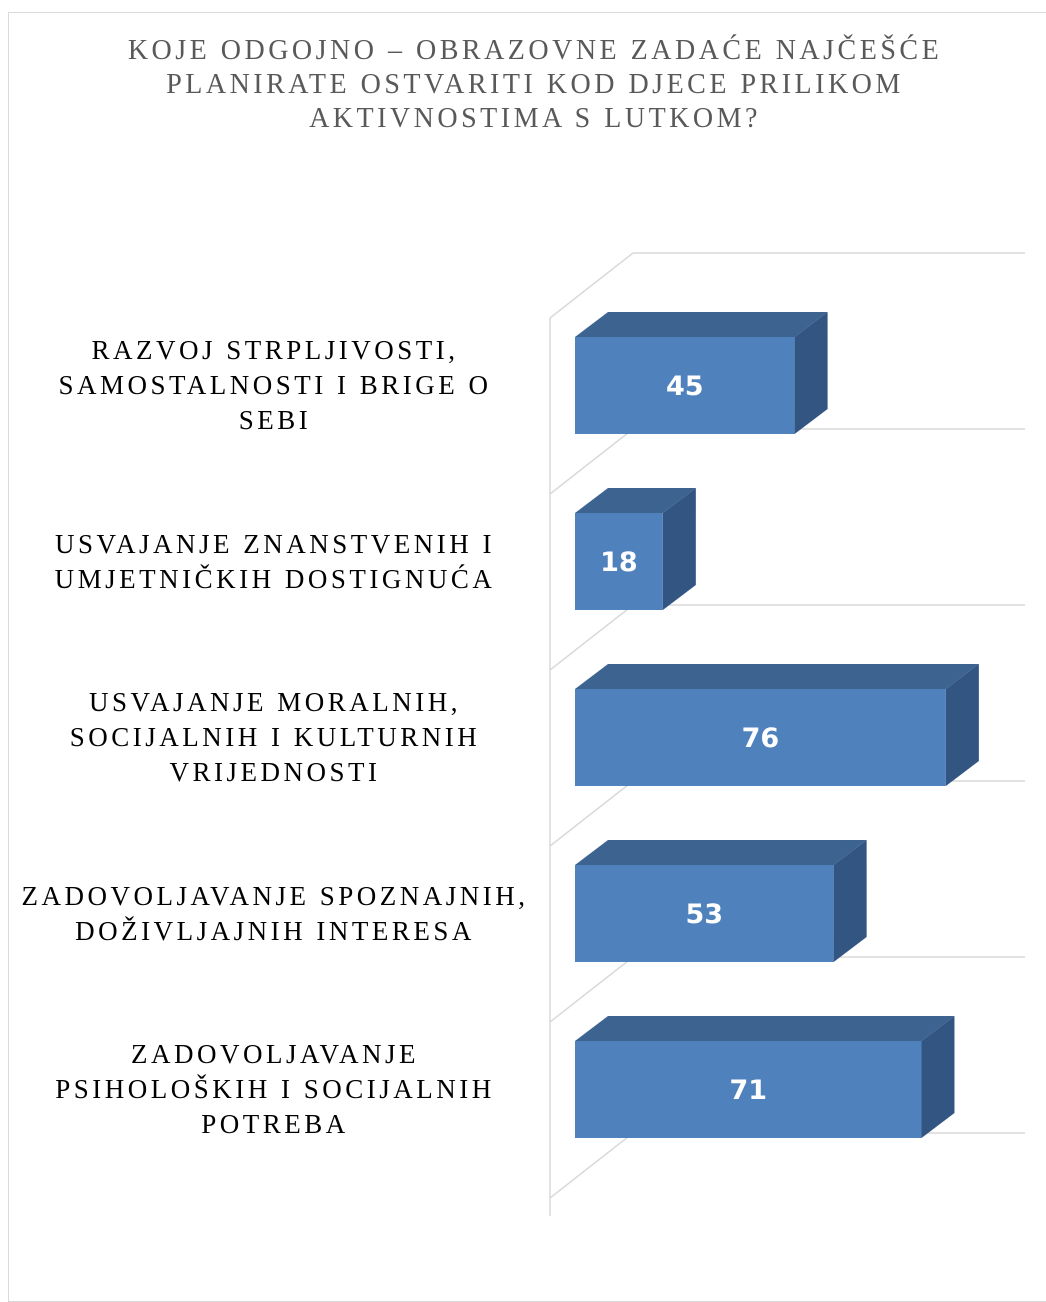 This screenshot has width=1046, height=1302. I want to click on value-label: 53, so click(705, 914).